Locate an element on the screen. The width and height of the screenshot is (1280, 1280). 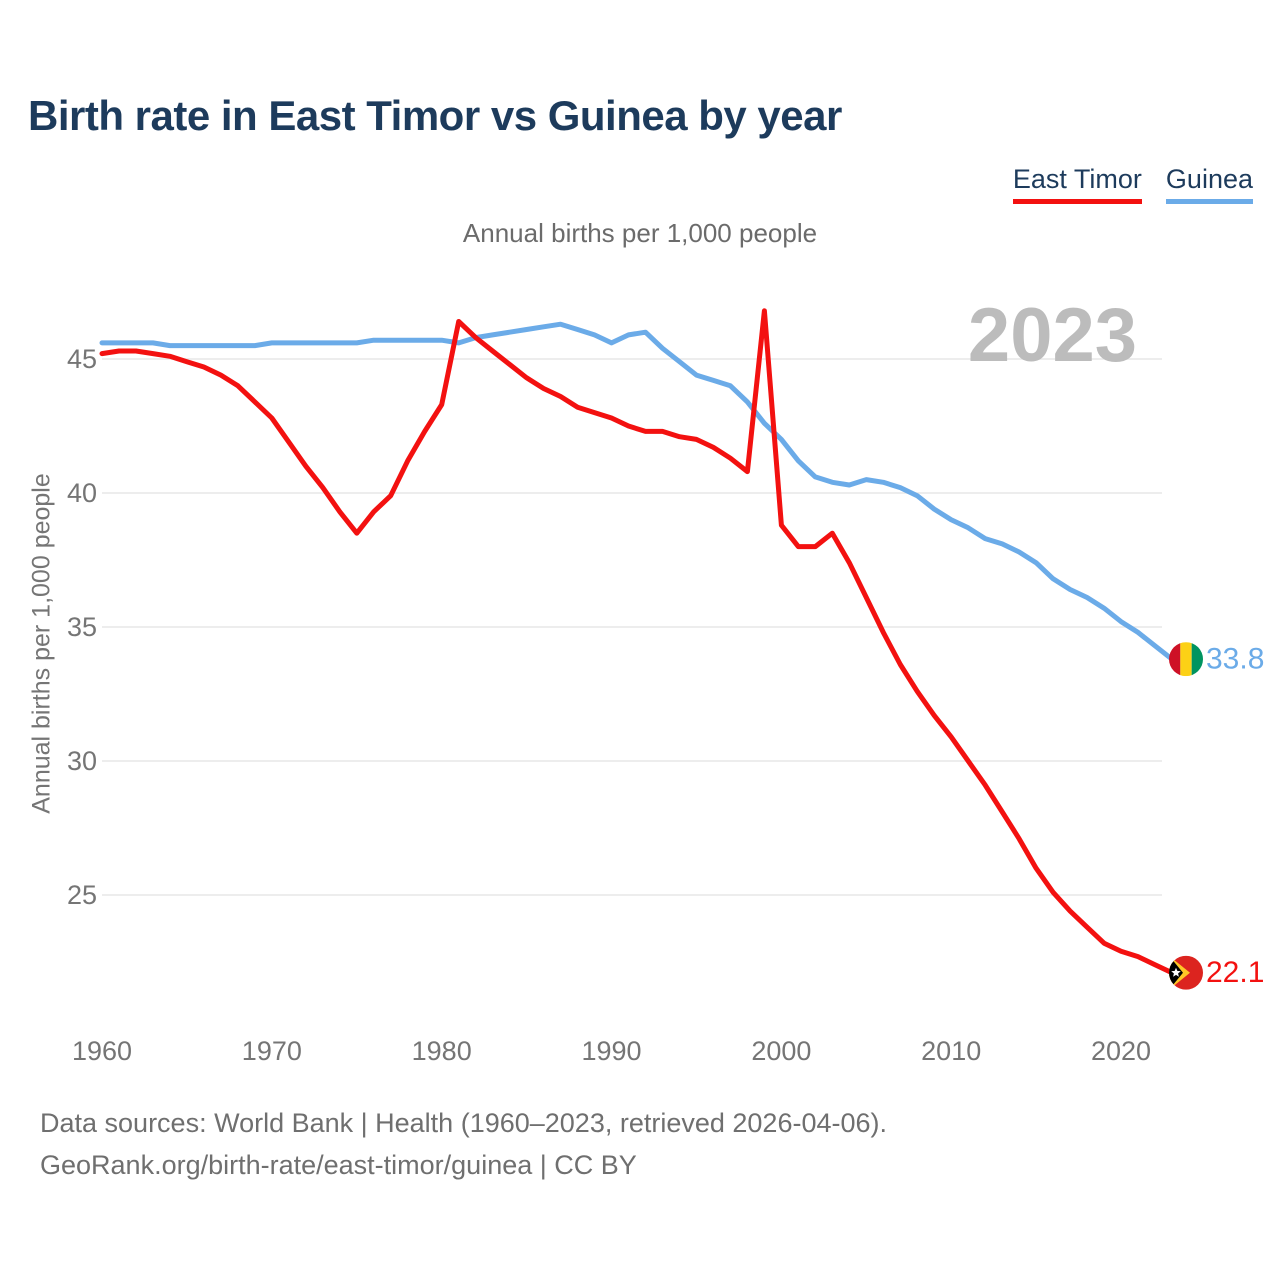
legend-item-guinea: Guinea is located at coordinates (1209, 184).